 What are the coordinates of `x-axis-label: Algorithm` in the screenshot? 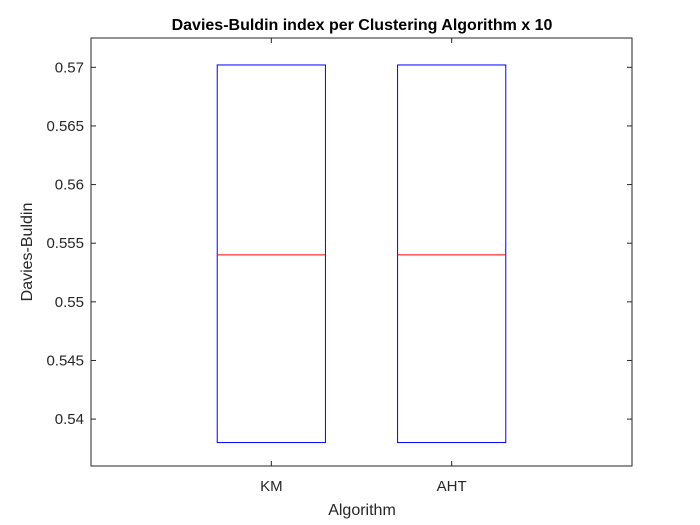 It's located at (362, 510).